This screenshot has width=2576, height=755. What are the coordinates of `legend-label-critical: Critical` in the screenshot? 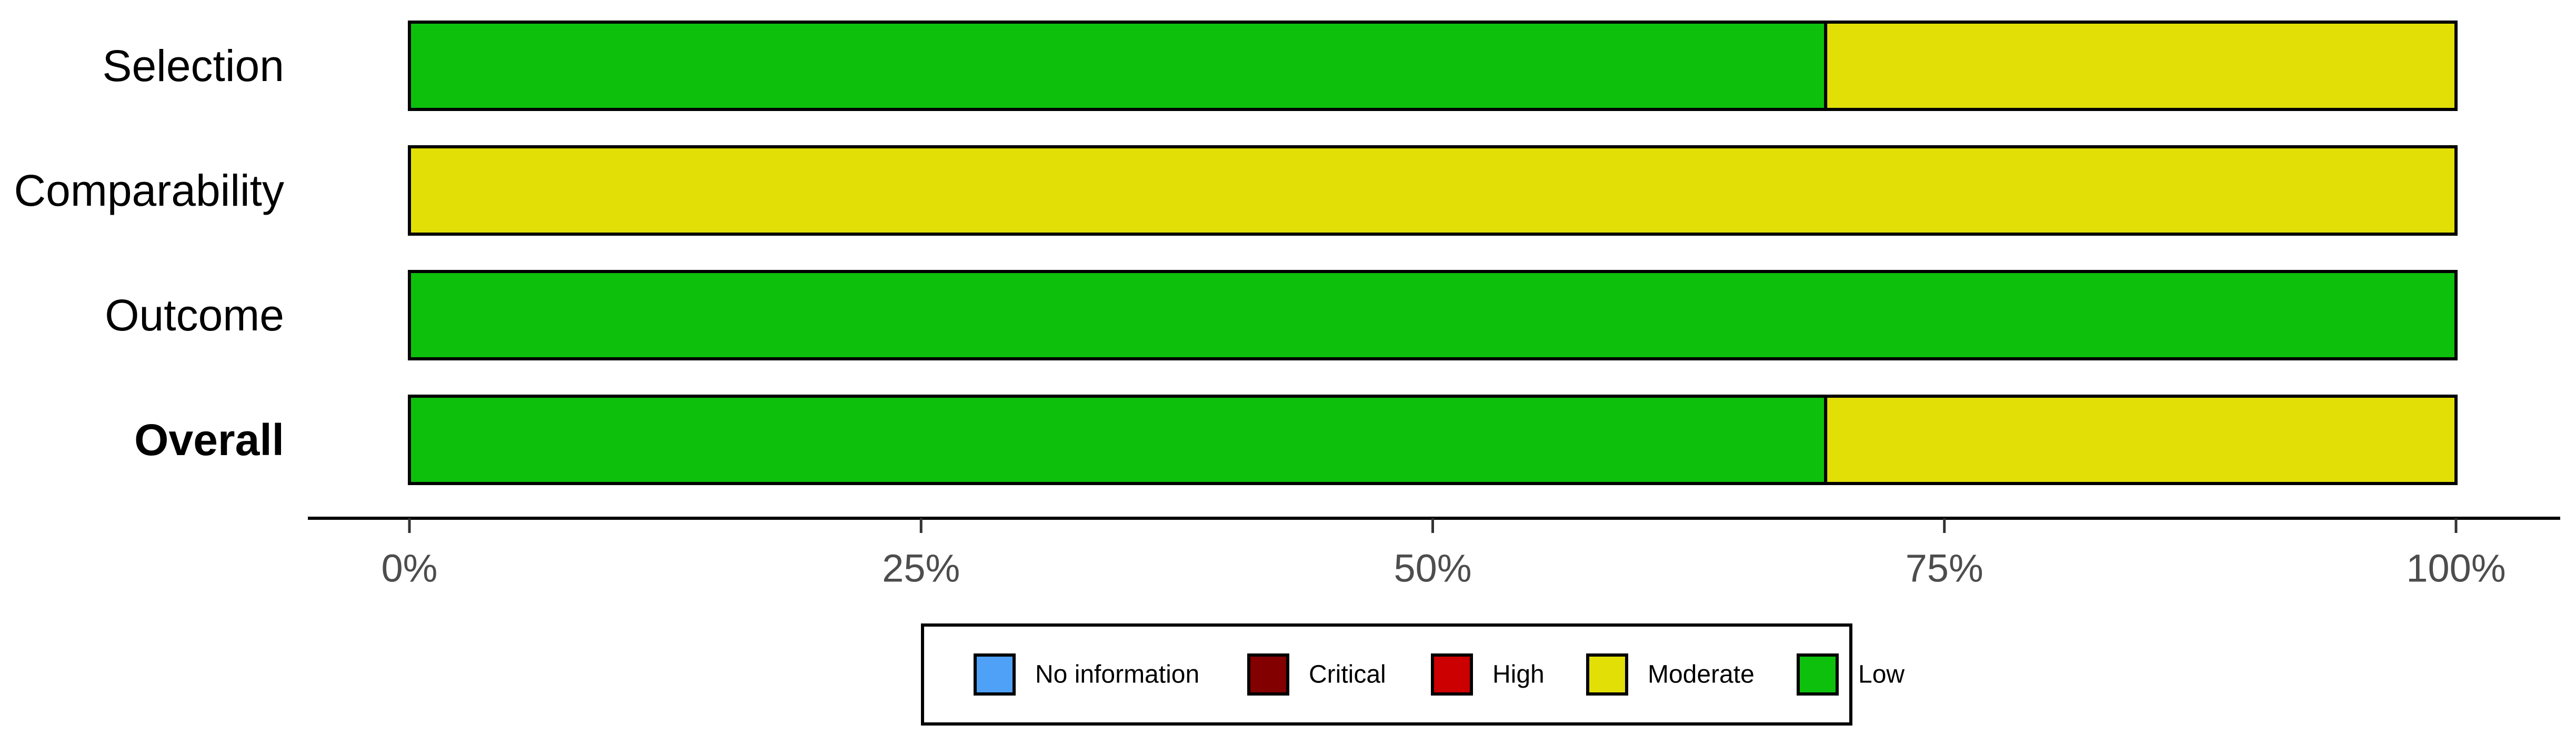 It's located at (1347, 675).